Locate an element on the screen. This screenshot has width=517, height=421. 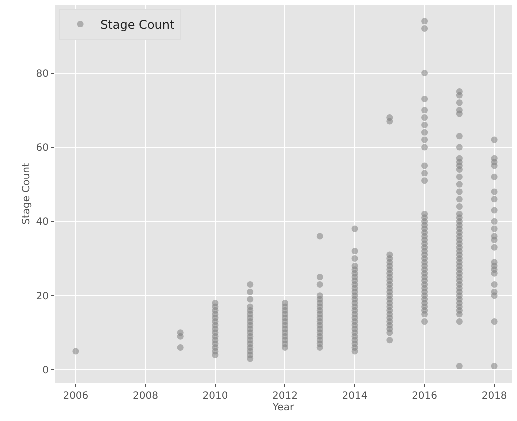
legend-label: Stage Count is located at coordinates (137, 25).